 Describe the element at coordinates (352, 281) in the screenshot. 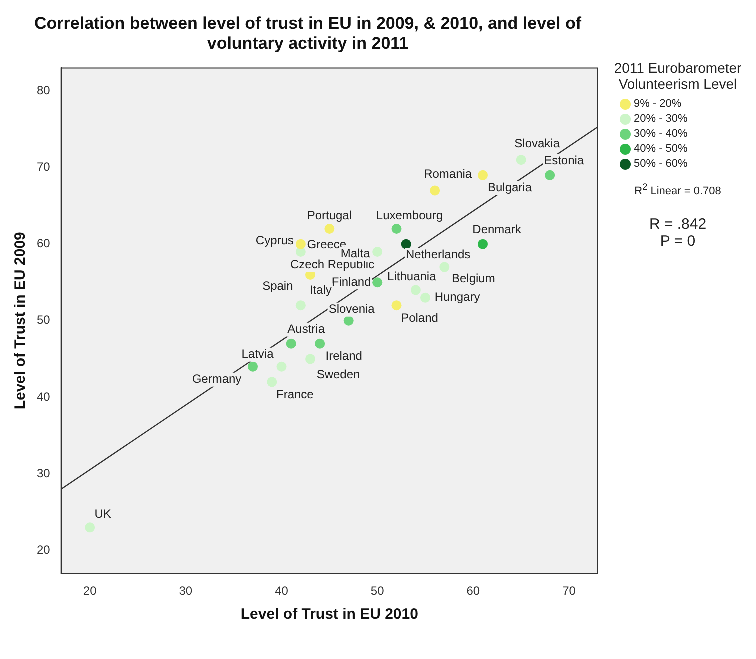

I see `annotation: Finland` at that location.